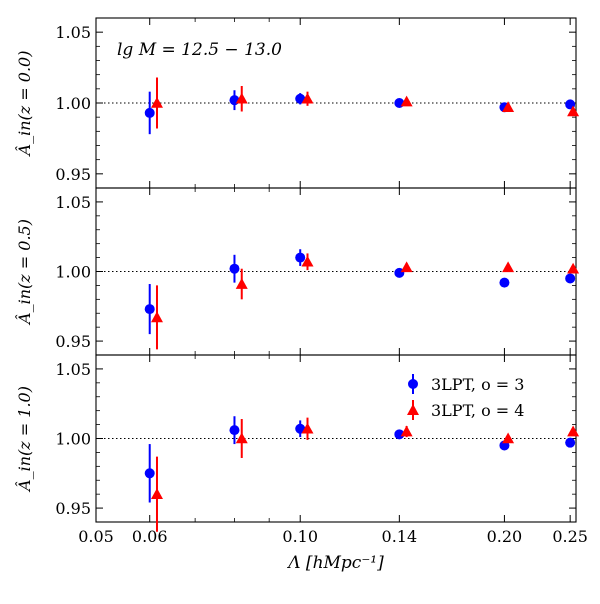 The image size is (600, 604). I want to click on y-axis-label: Â_in(z = 0.5), so click(24, 272).